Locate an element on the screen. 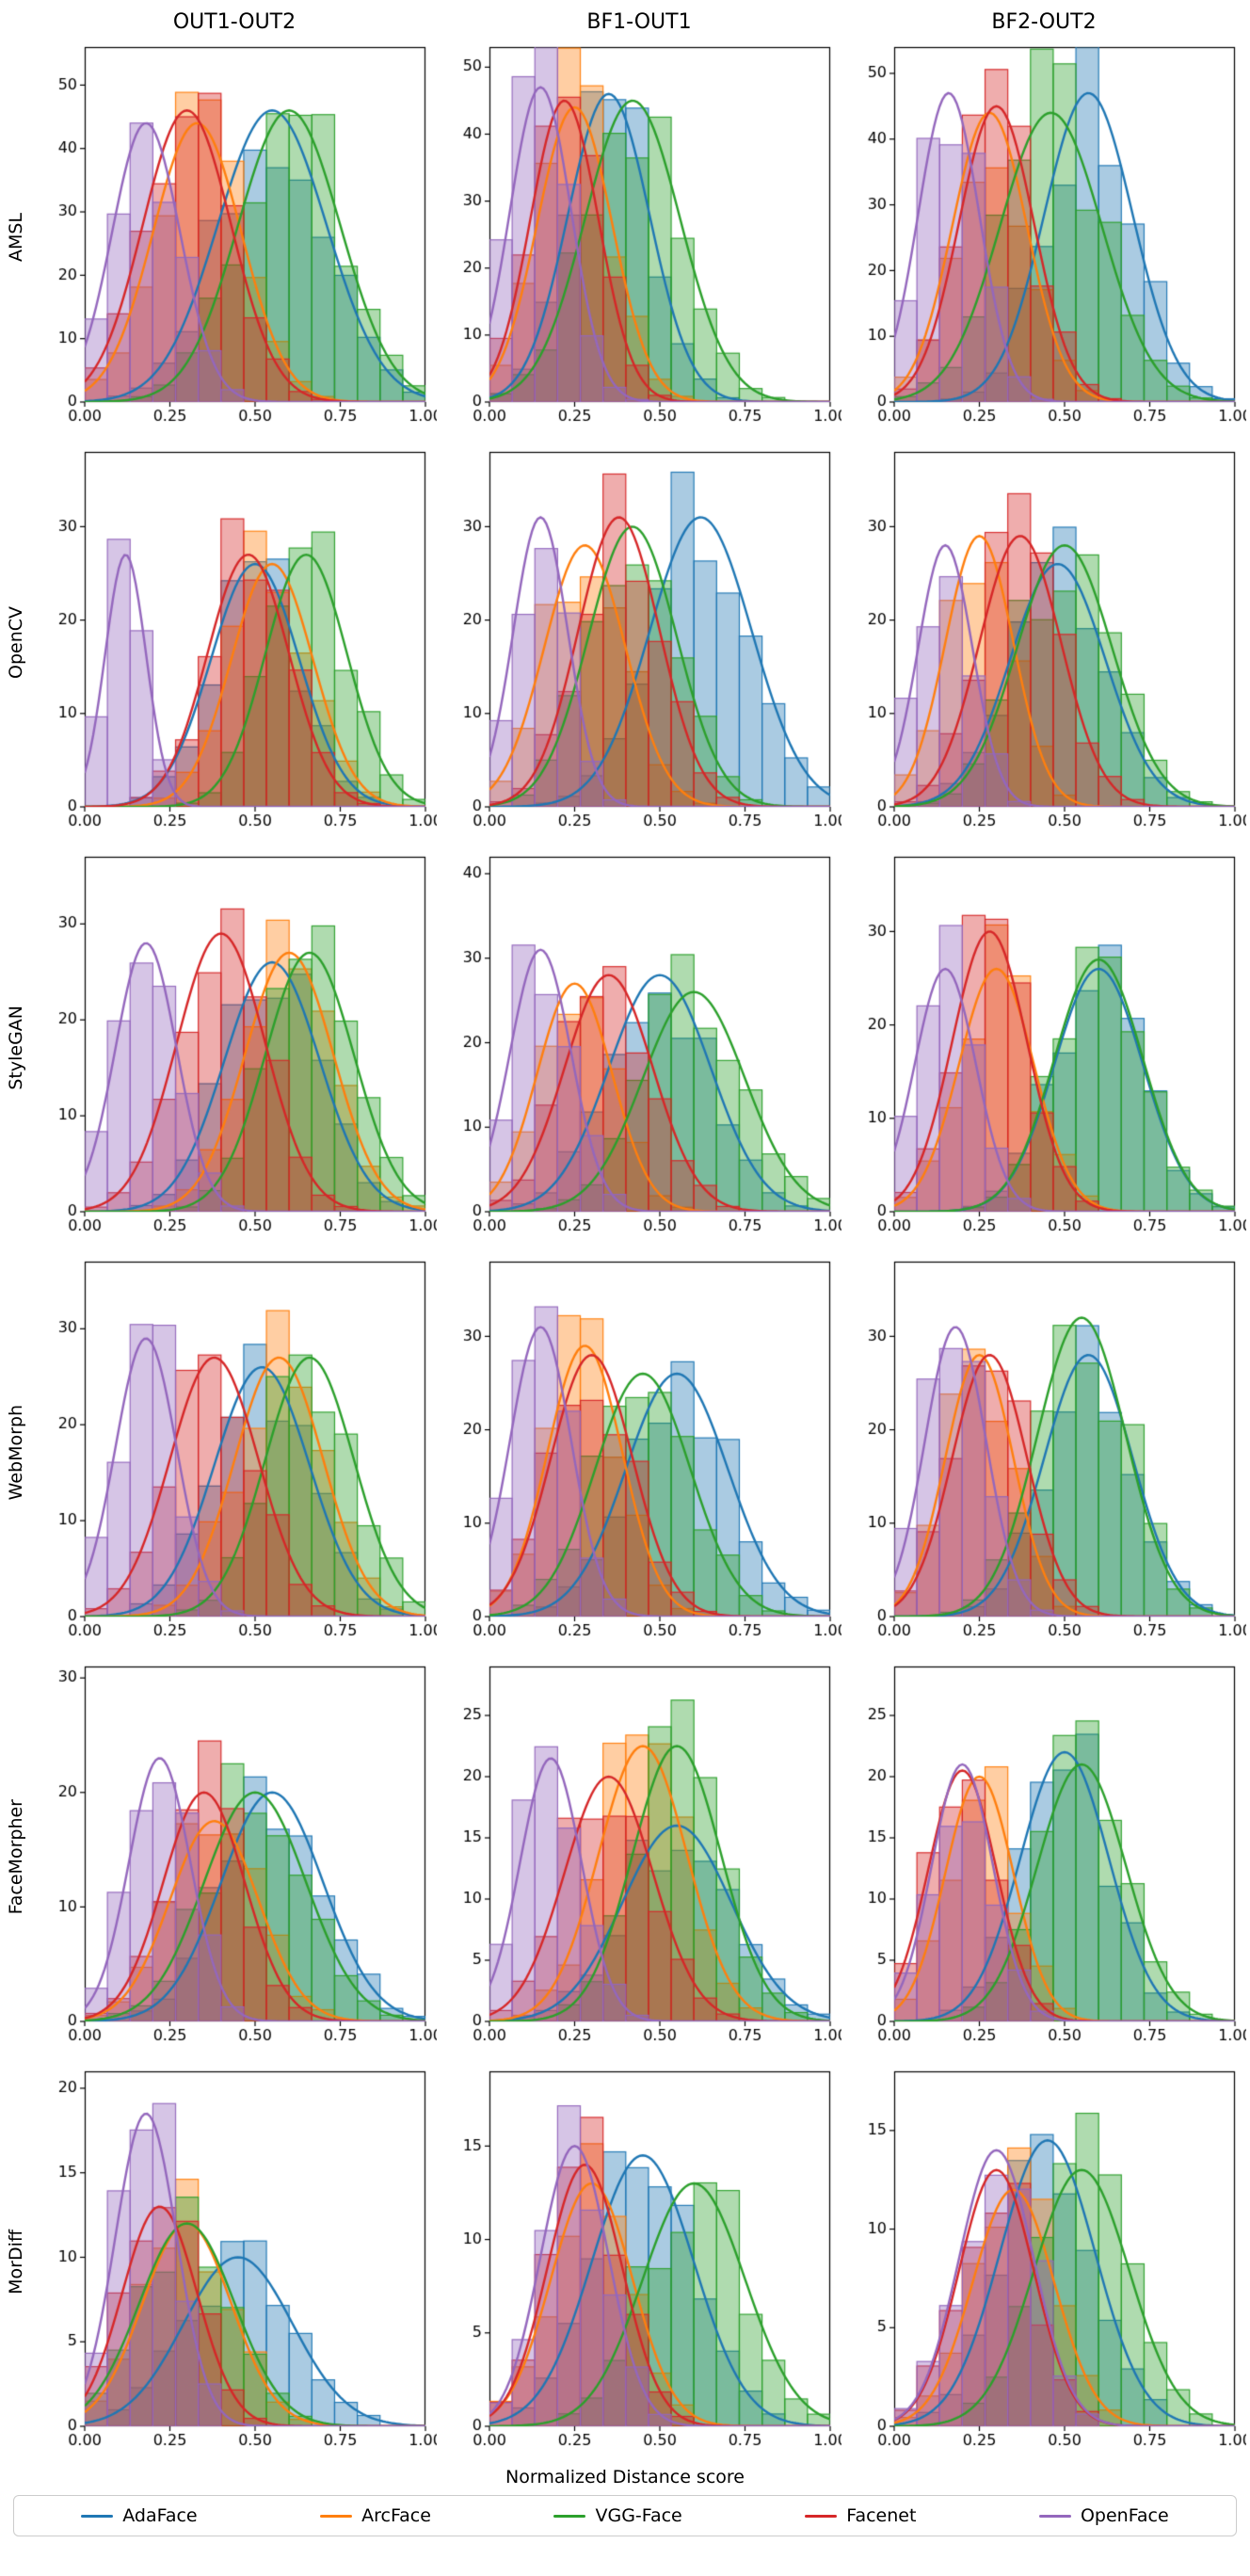 The height and width of the screenshot is (2576, 1250). column-header-row: OUT1-OUT2 BF1-OUT1 BF2-OUT2 is located at coordinates (625, 22).